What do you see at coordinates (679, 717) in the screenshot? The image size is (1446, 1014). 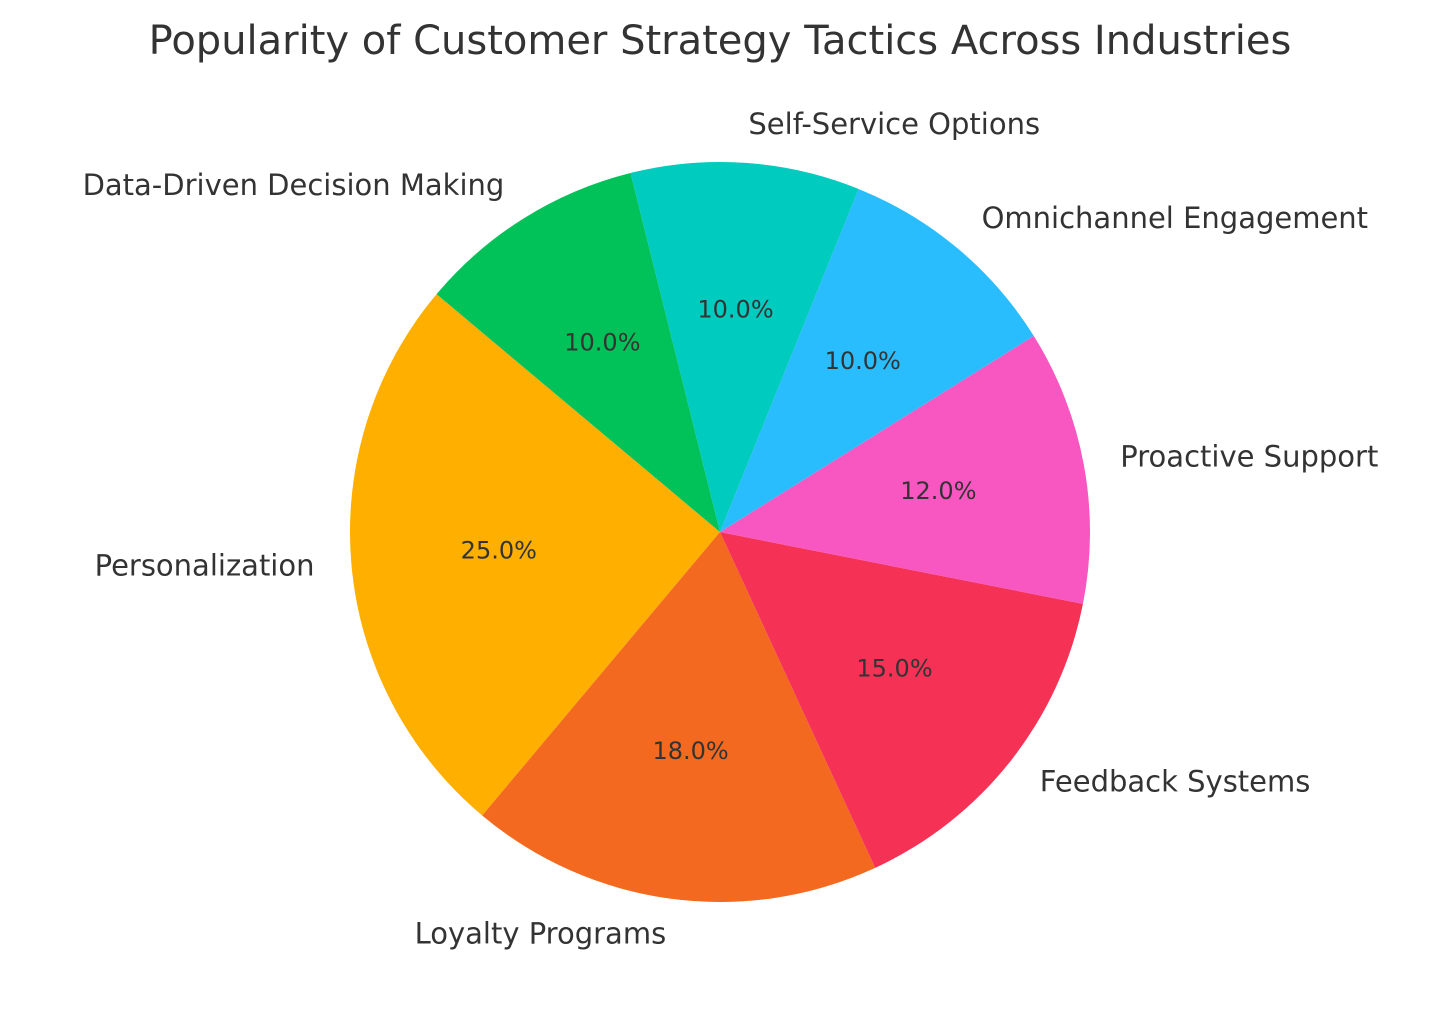 I see `slice-loyalty-programs` at bounding box center [679, 717].